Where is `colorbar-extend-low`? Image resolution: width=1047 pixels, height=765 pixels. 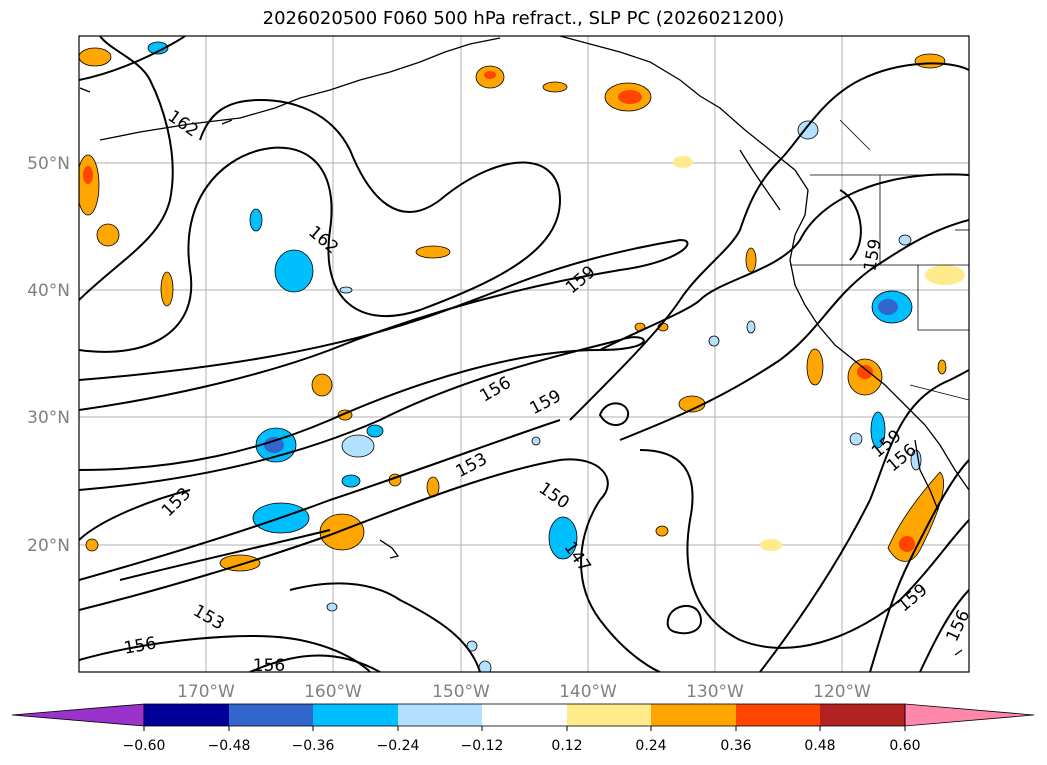 colorbar-extend-low is located at coordinates (78, 715).